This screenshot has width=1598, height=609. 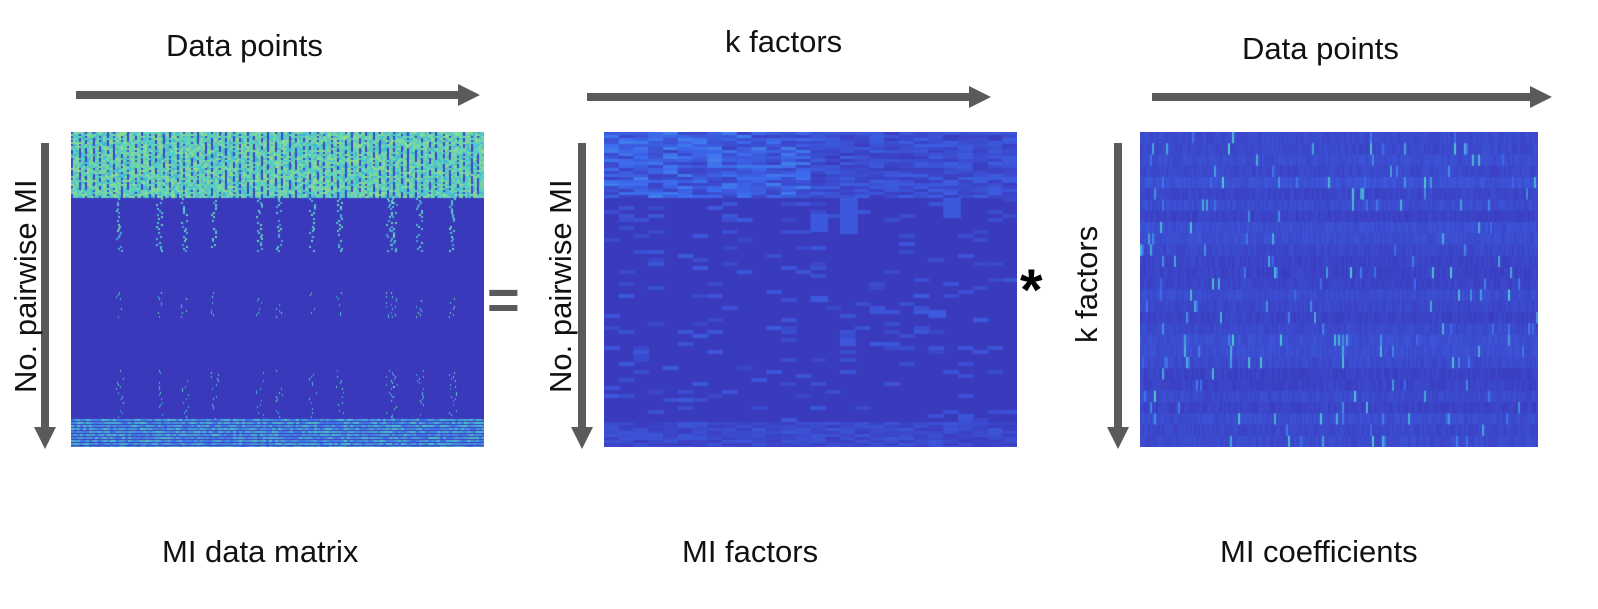 I want to click on heatmap-mi-factors, so click(x=810, y=289).